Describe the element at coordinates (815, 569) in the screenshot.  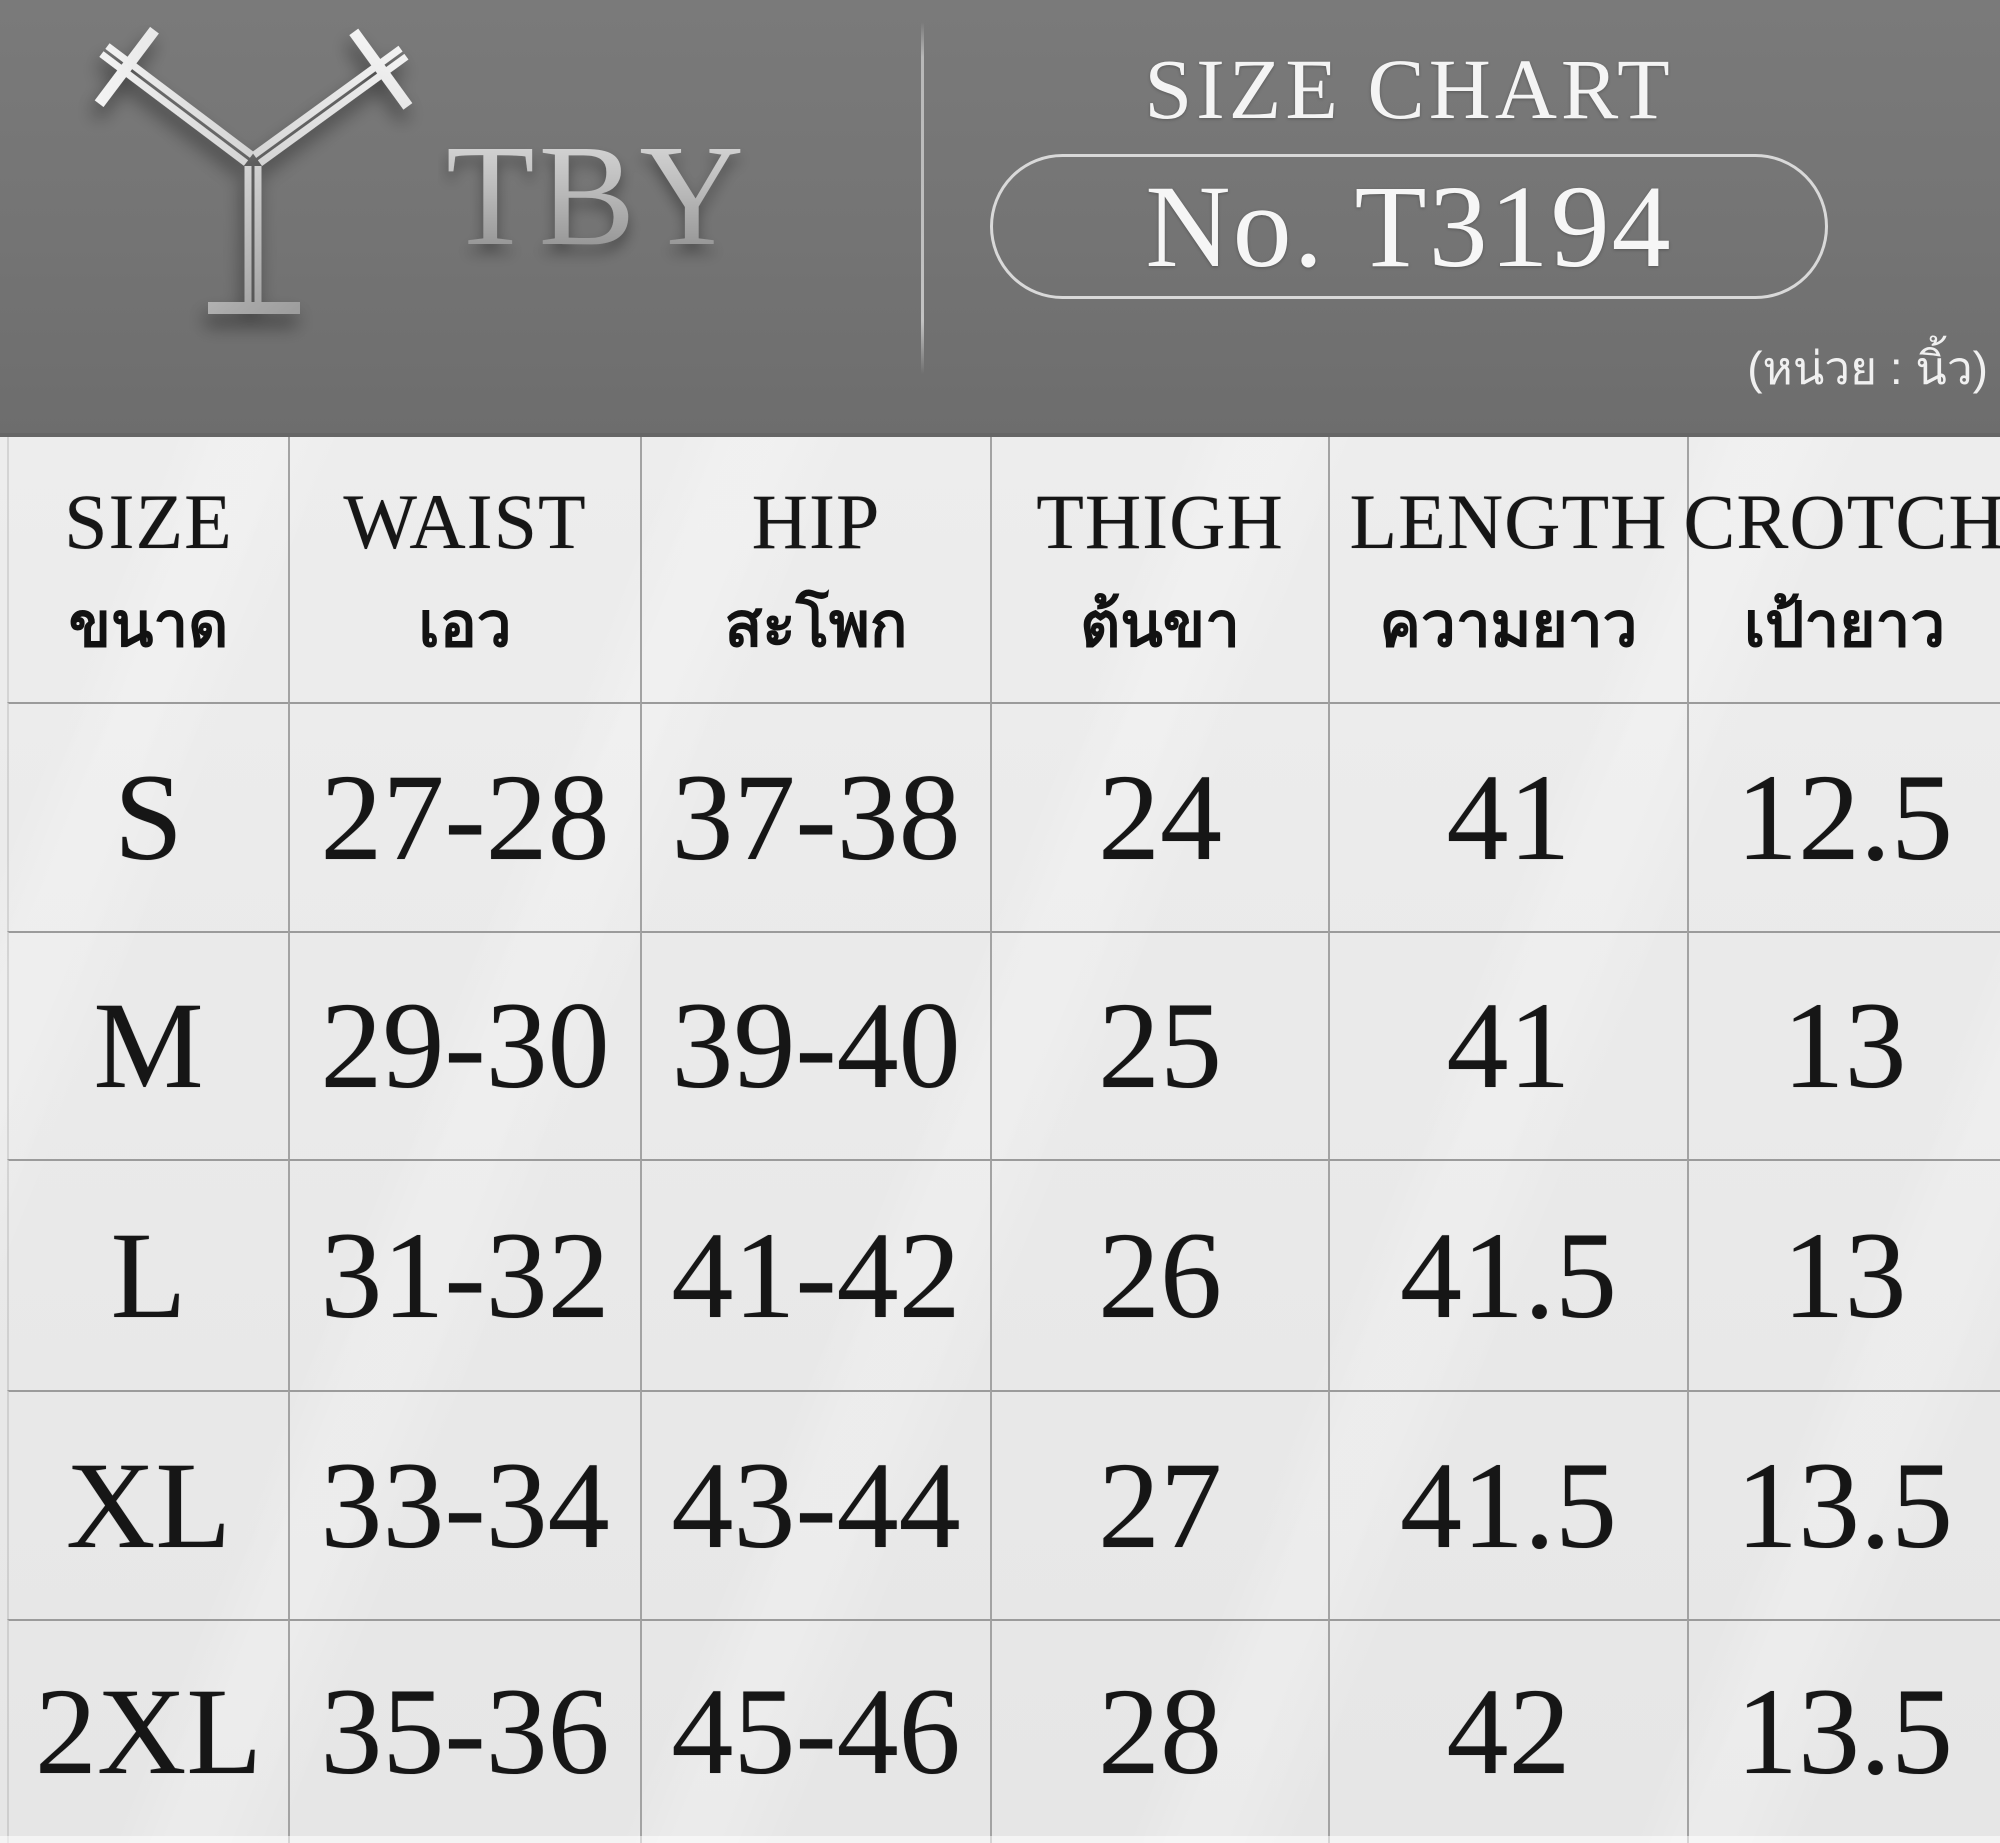
I see `column-header-hip: HIP สะโพก` at that location.